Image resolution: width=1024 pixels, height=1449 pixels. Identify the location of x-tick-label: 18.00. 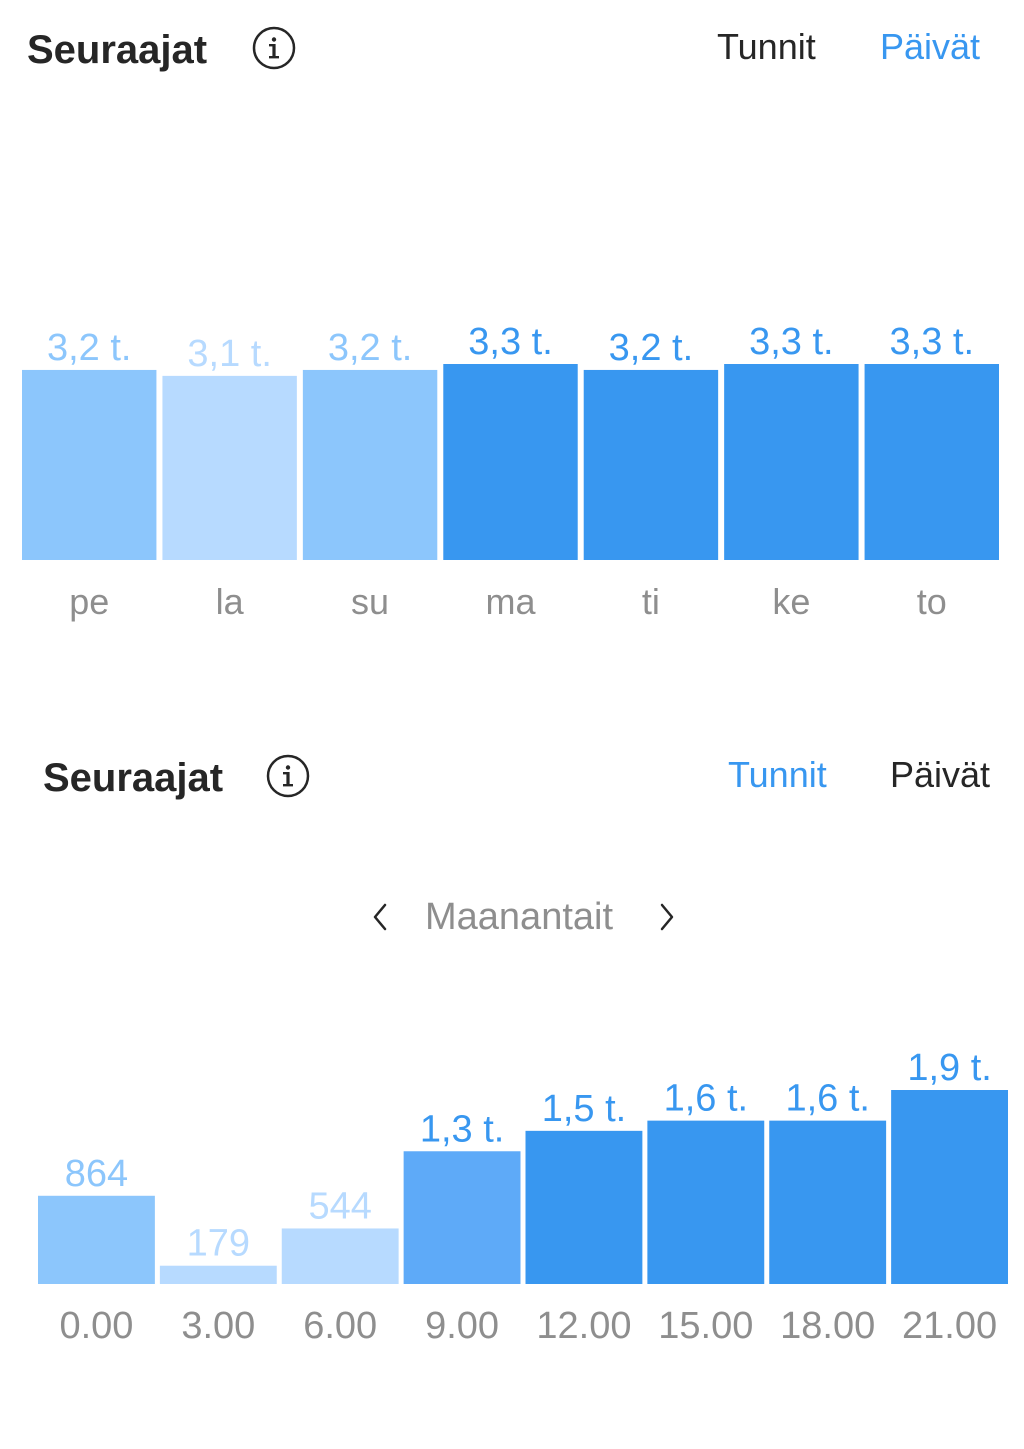
(827, 1326).